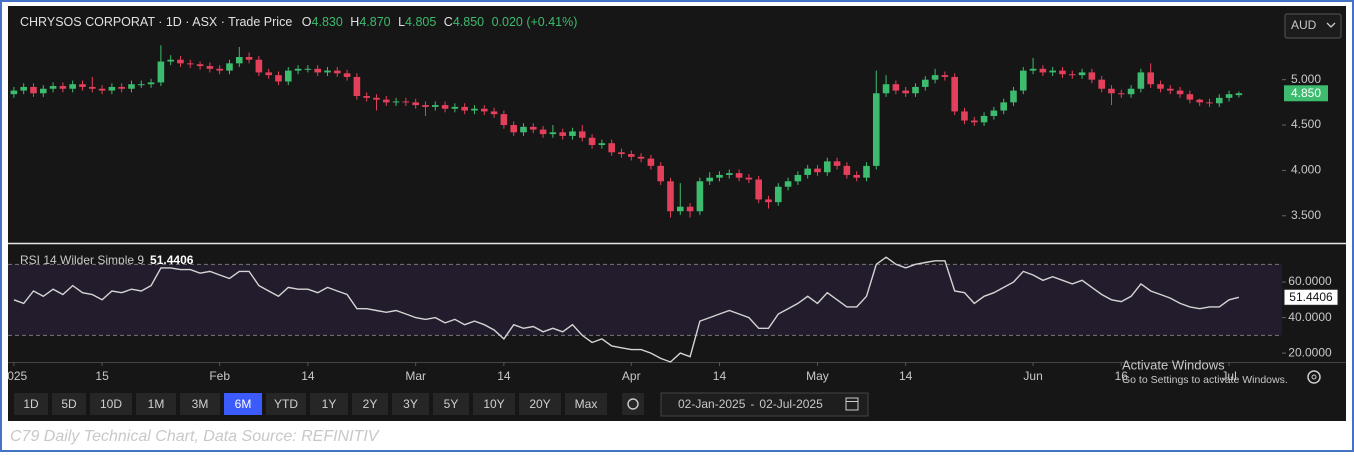 Image resolution: width=1354 pixels, height=457 pixels. I want to click on rsi-y-tick-label: 40.0000, so click(1310, 317).